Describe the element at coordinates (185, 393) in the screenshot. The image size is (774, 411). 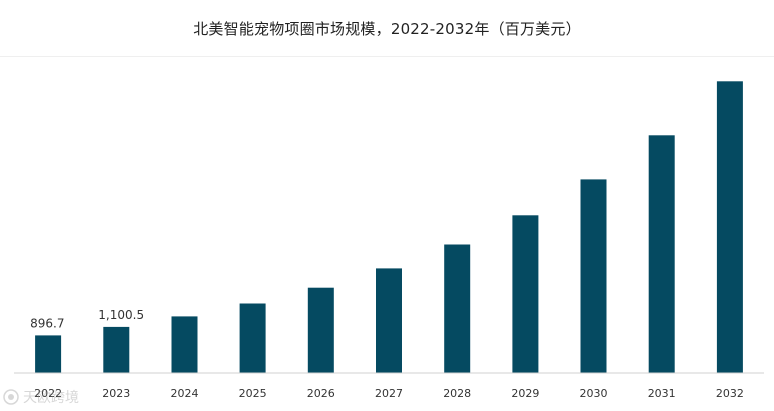
I see `x-tick-label-2024: 2024` at that location.